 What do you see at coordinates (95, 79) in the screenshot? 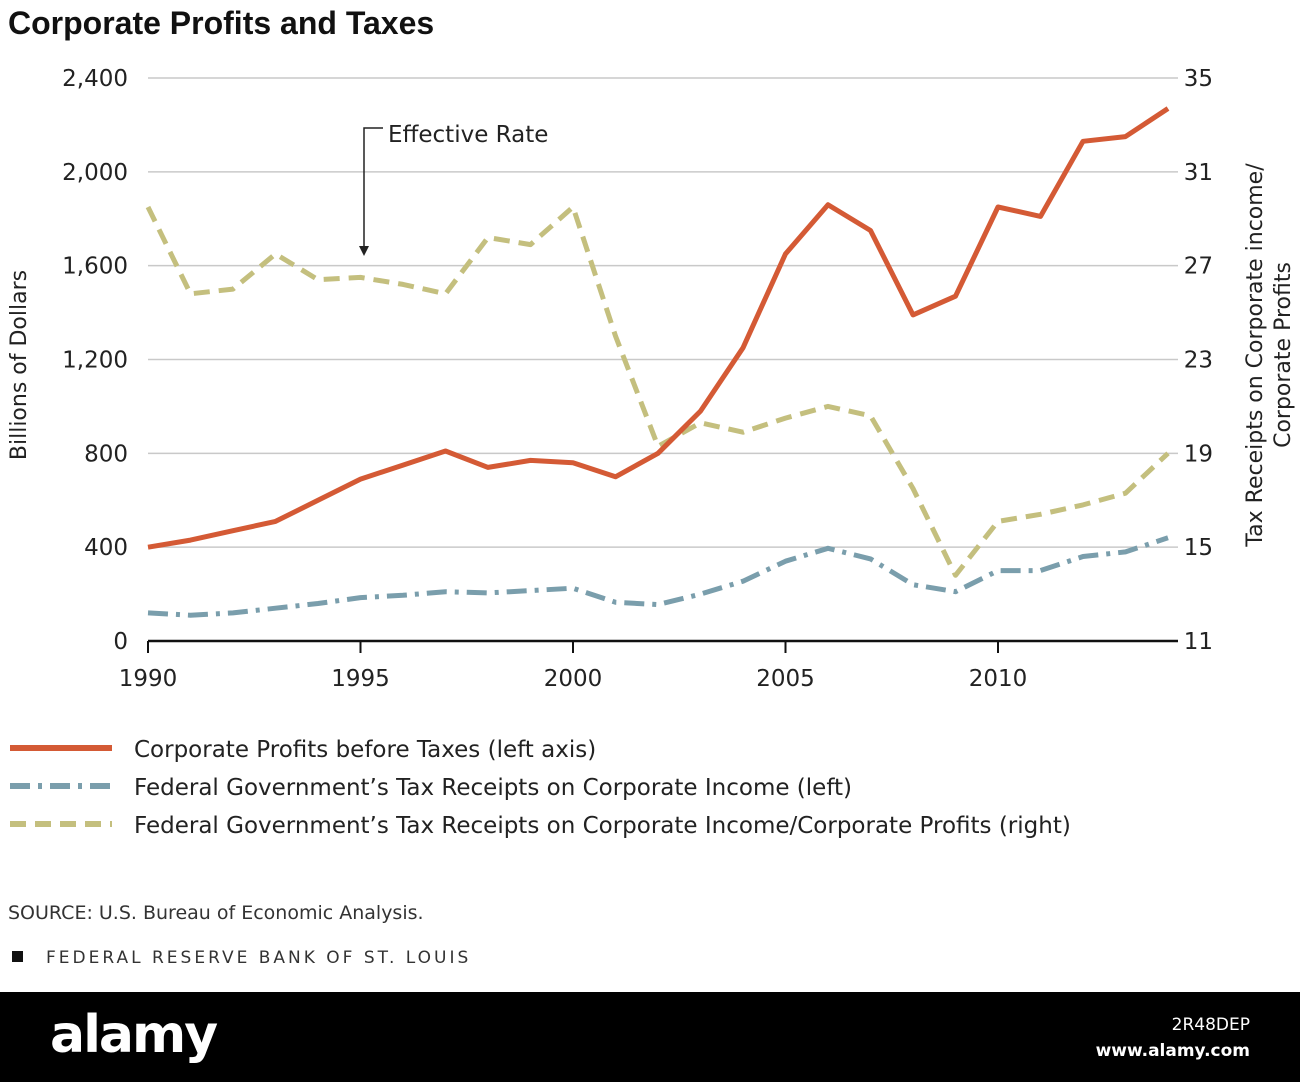
I see `left-tick-label: 2,400` at bounding box center [95, 79].